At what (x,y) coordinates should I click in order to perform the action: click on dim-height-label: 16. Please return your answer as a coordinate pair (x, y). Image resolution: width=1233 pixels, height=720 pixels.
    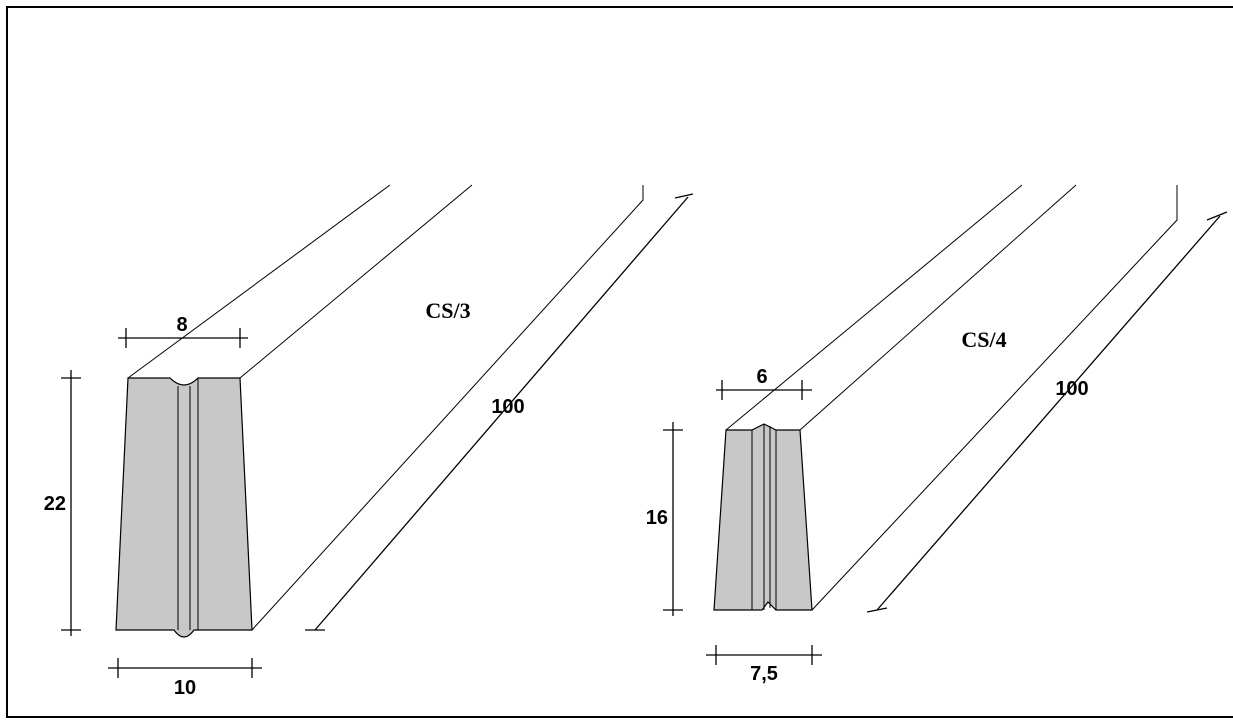
    Looking at the image, I should click on (657, 518).